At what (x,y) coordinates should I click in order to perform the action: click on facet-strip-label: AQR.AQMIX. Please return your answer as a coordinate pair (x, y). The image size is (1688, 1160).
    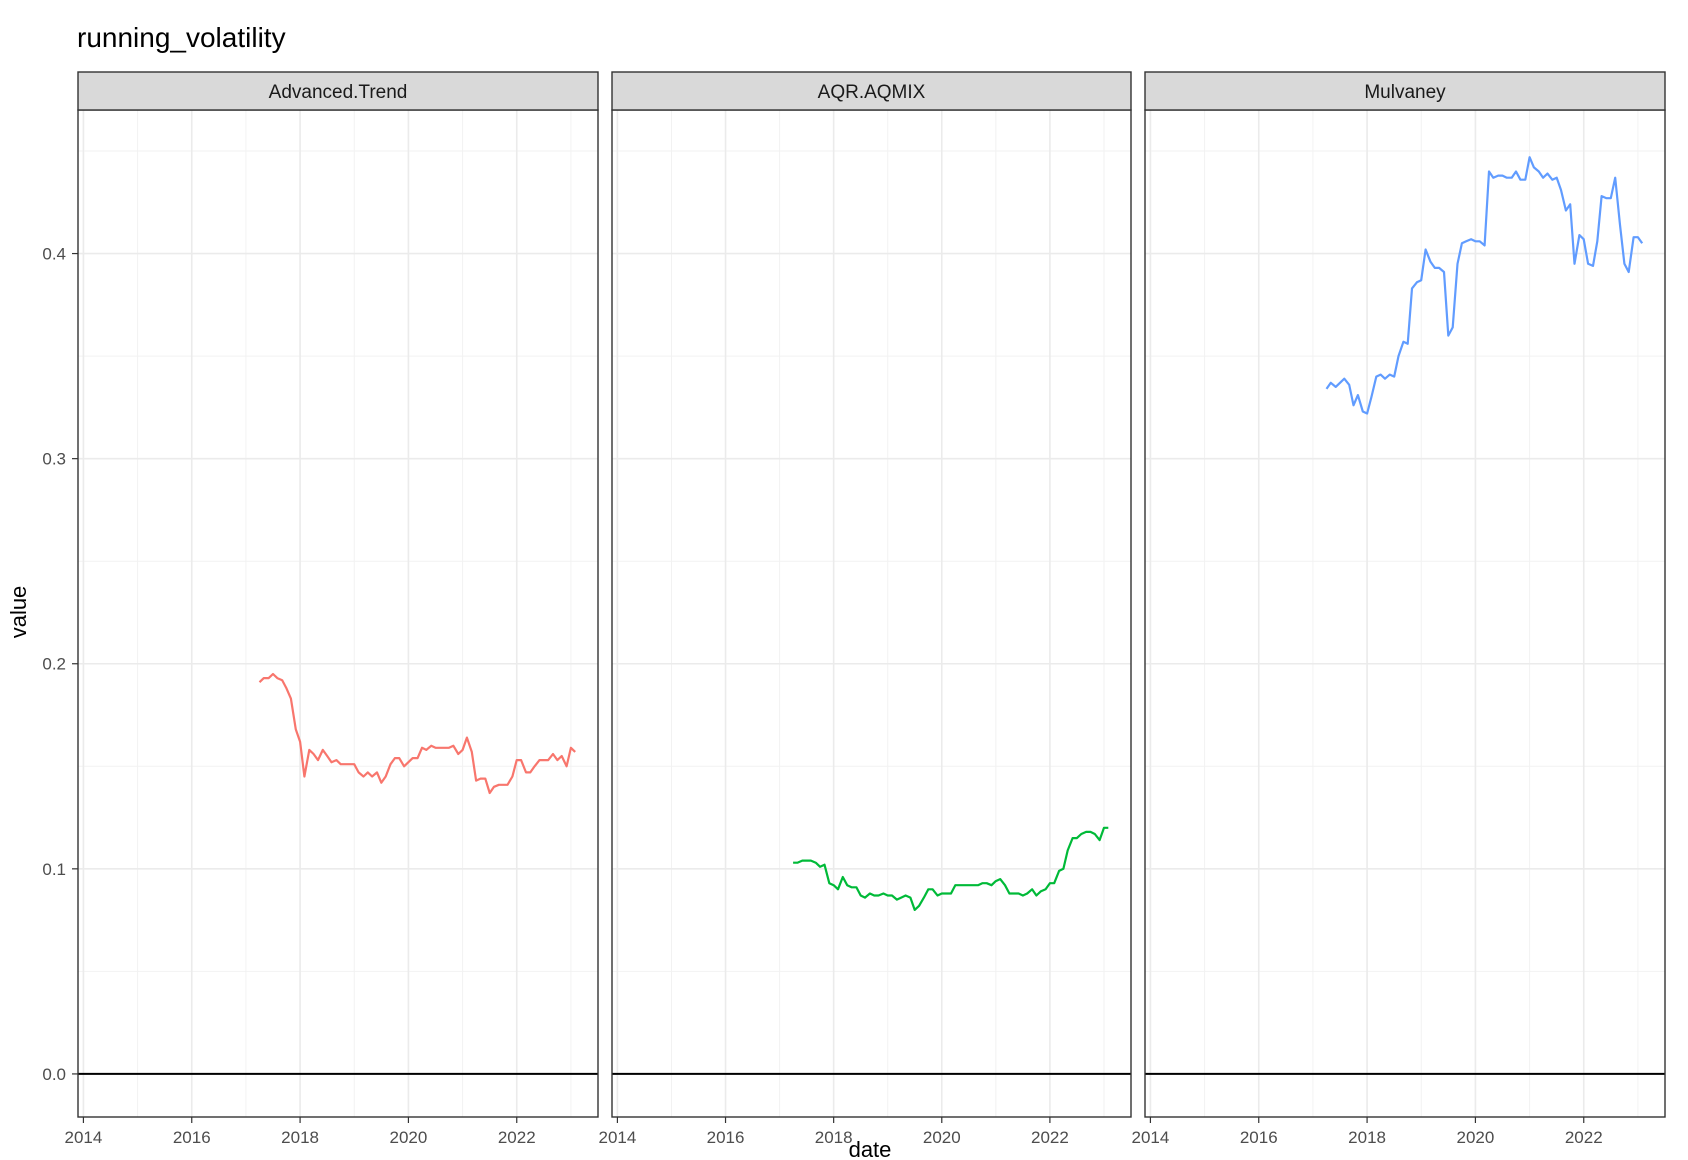
    Looking at the image, I should click on (872, 92).